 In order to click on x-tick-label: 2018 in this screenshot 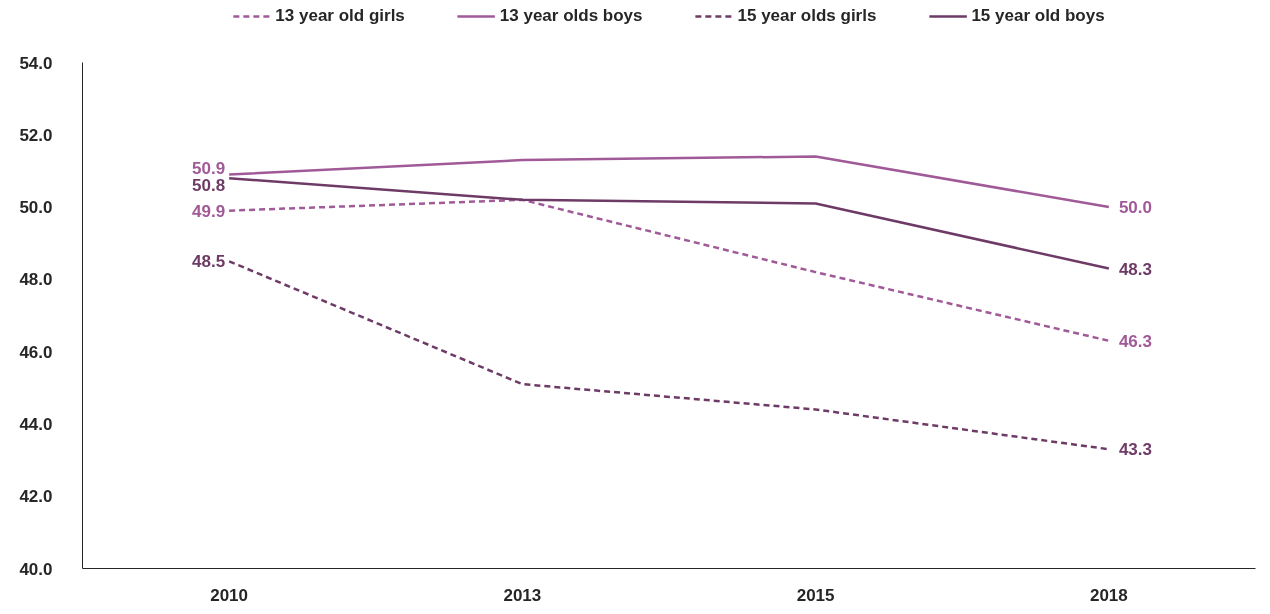, I will do `click(1108, 595)`.